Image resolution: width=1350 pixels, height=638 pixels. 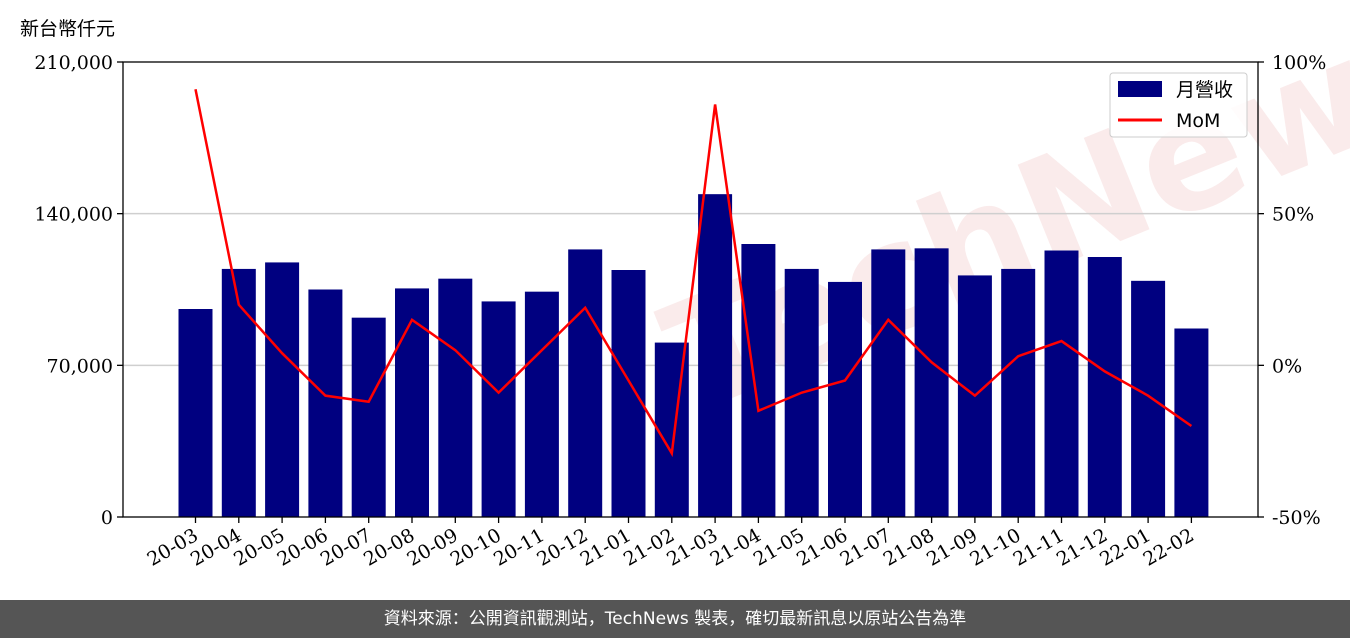 What do you see at coordinates (1293, 215) in the screenshot?
I see `right-tick-label: 50%` at bounding box center [1293, 215].